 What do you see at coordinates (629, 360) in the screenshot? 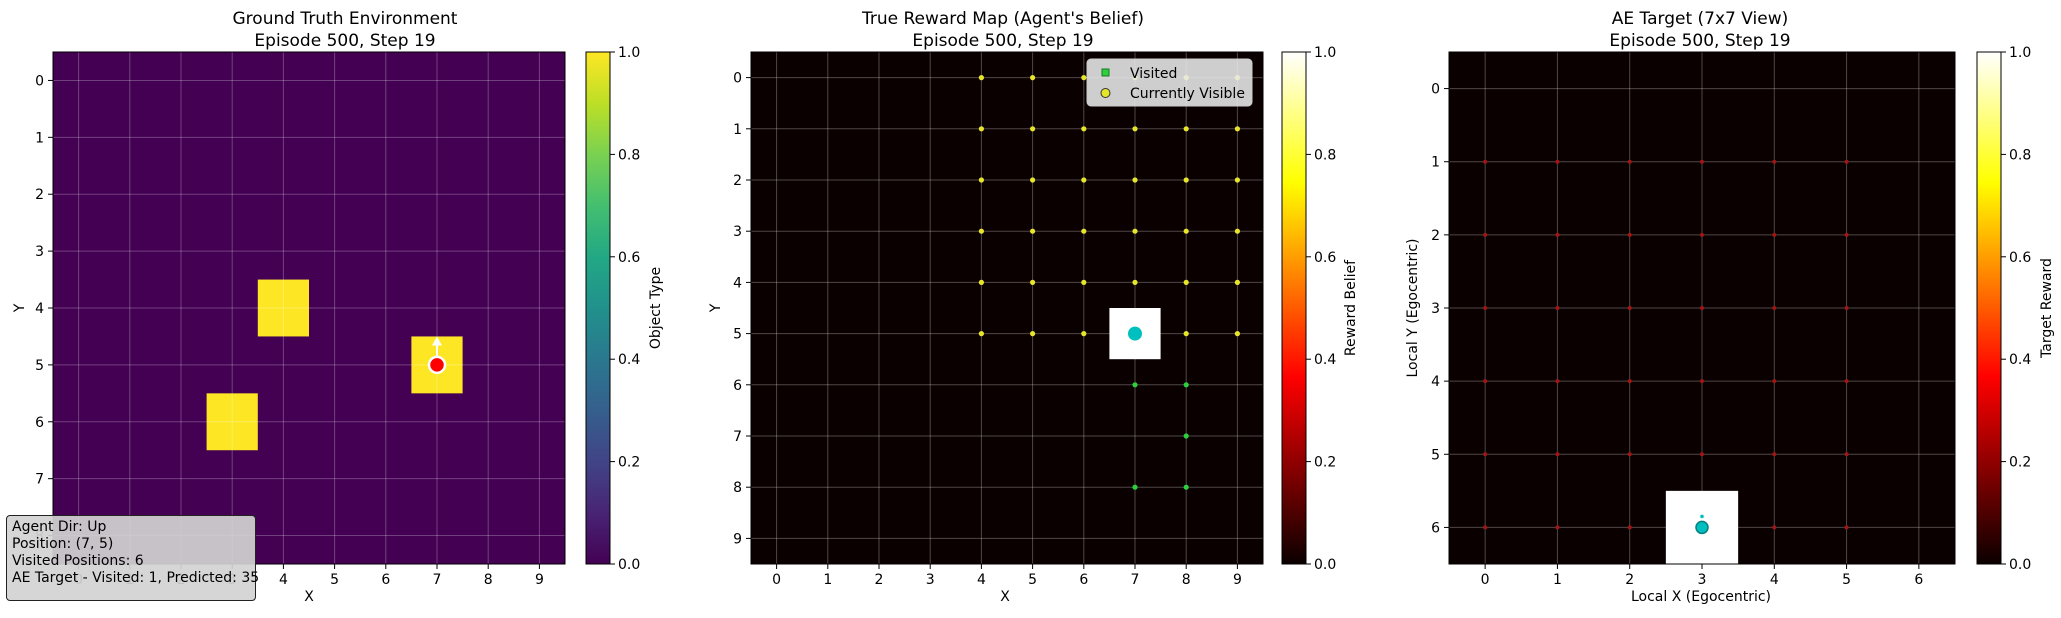
I see `colorbar-tick-label: 0.4` at bounding box center [629, 360].